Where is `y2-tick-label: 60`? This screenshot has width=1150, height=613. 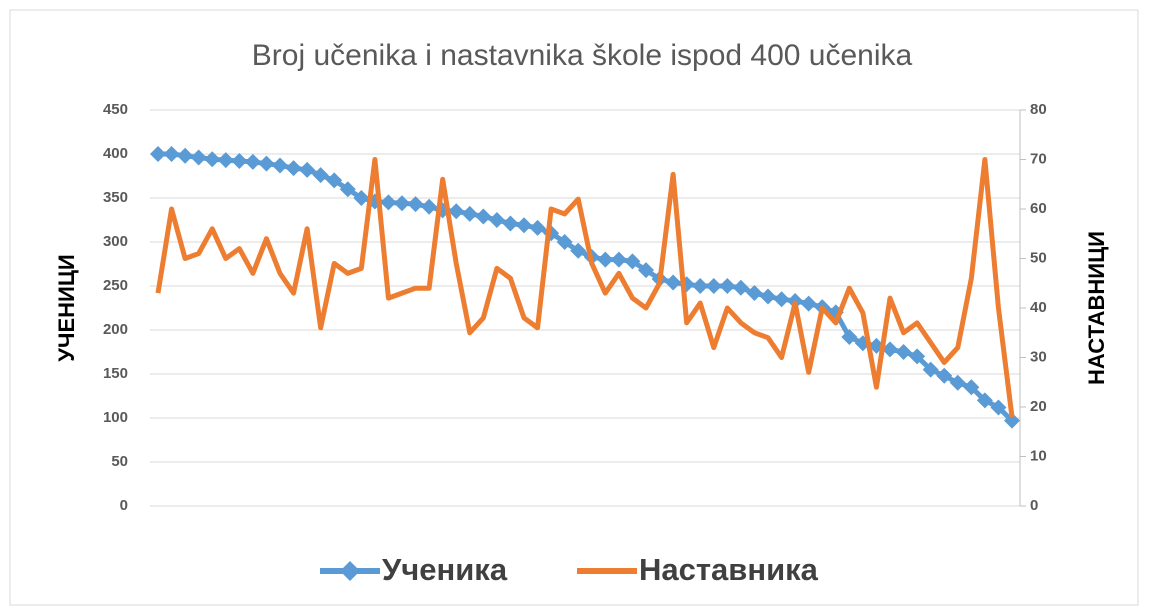
y2-tick-label: 60 is located at coordinates (1038, 208).